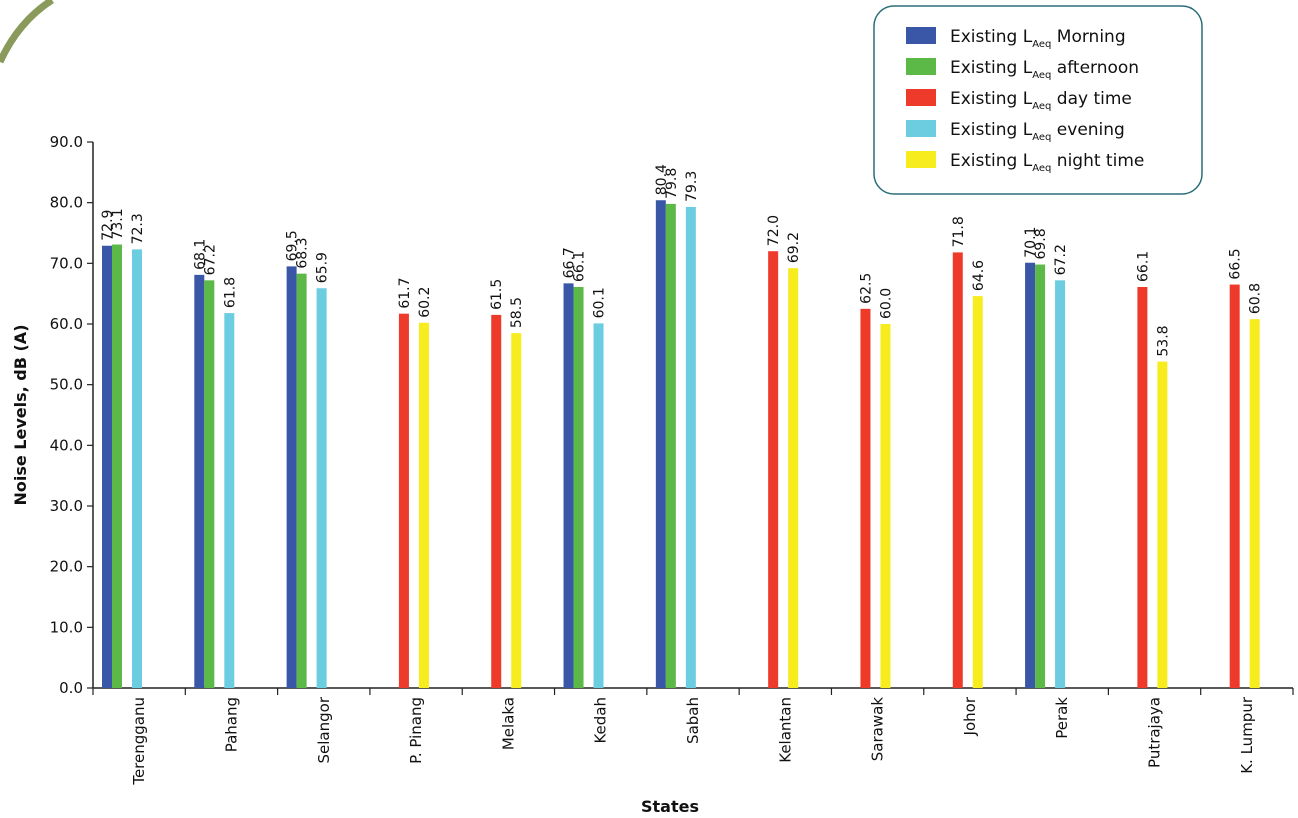 This screenshot has width=1298, height=818. I want to click on corner-decoration, so click(27, 32).